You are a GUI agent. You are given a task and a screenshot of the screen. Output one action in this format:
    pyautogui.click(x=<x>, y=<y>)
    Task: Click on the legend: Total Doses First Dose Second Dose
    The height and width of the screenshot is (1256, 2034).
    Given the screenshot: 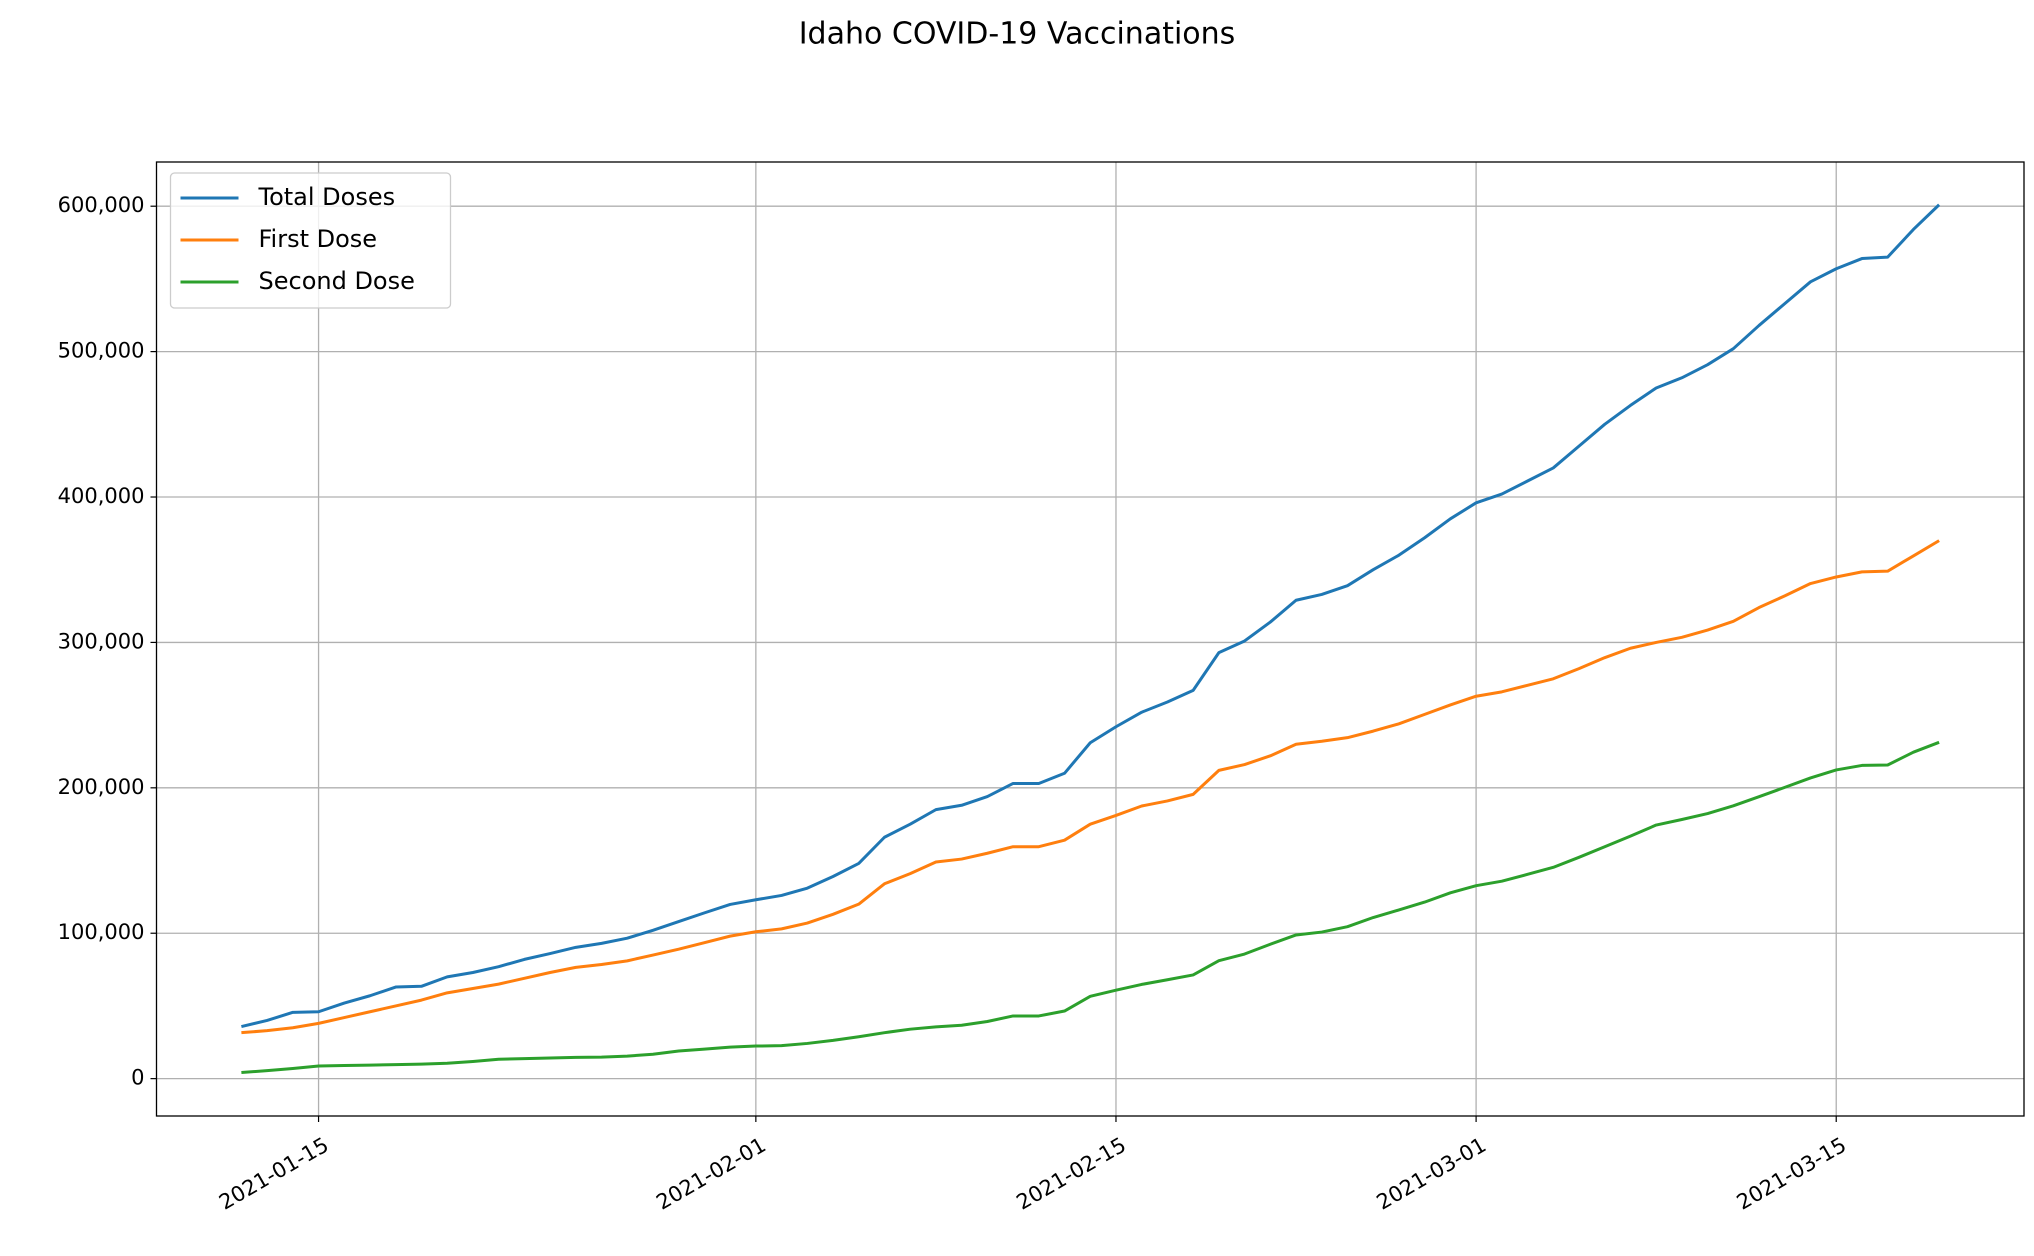 What is the action you would take?
    pyautogui.click(x=310, y=240)
    